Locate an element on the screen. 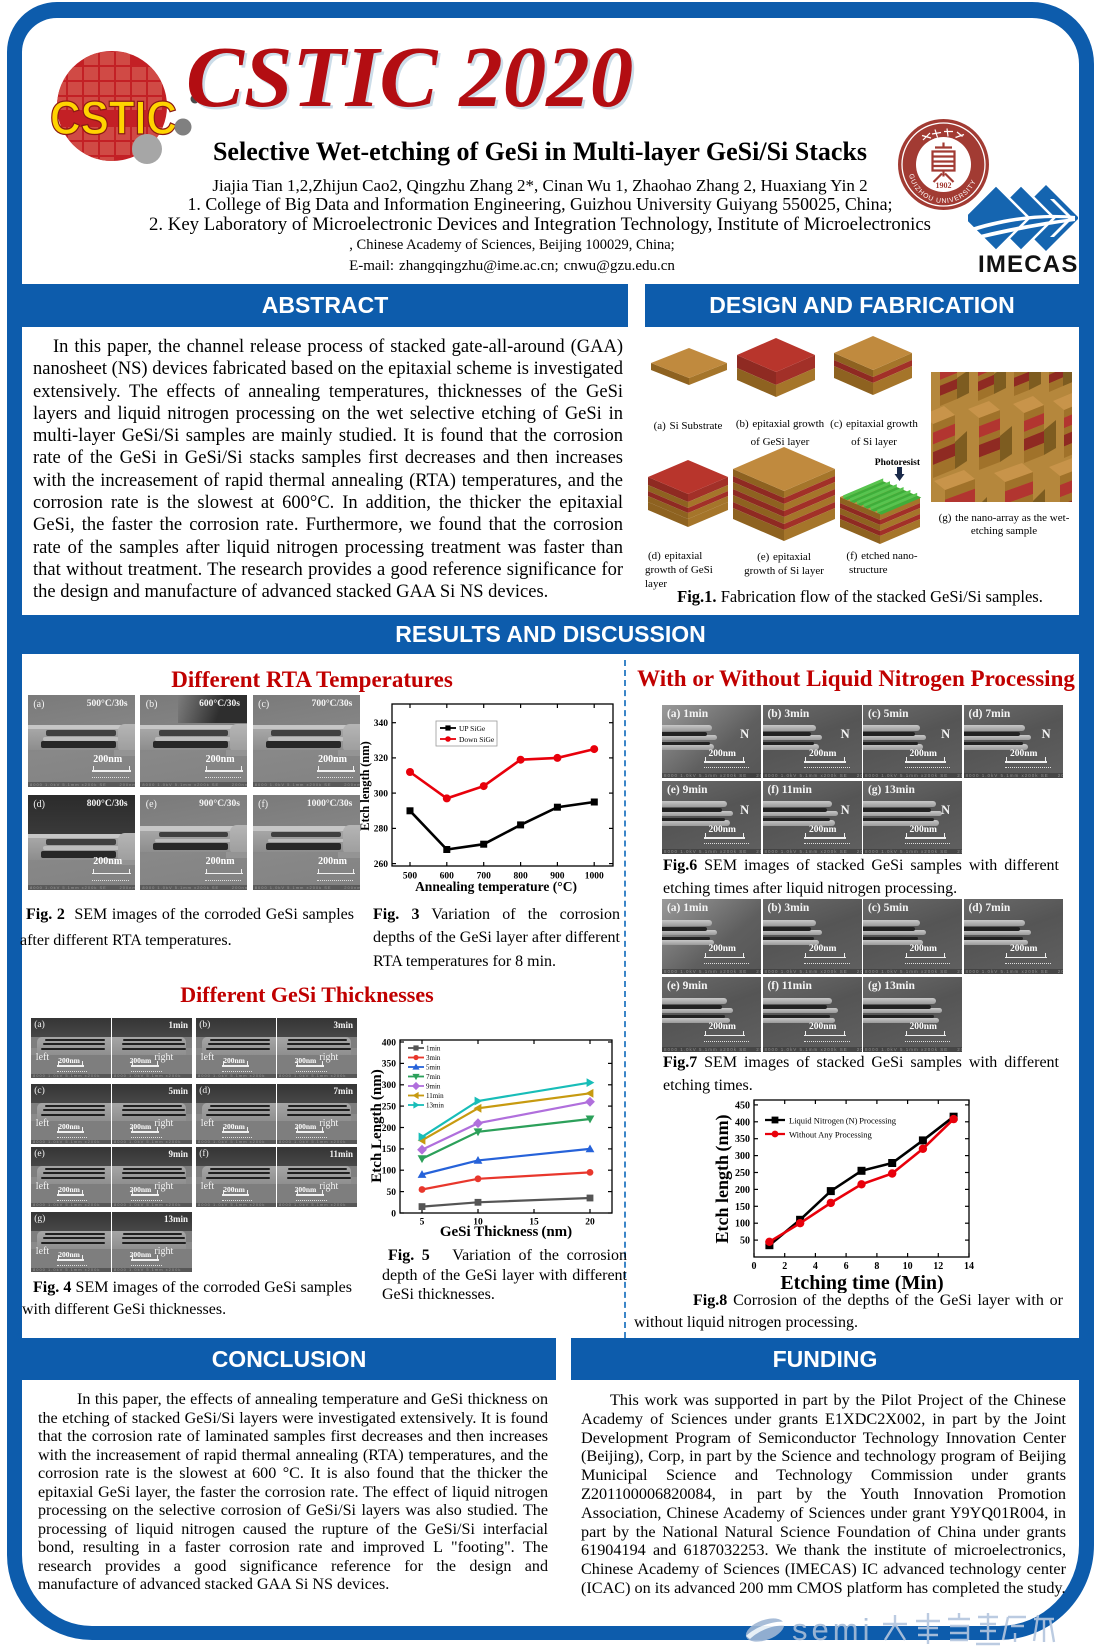 Image resolution: width=1103 pixels, height=1648 pixels. svg-text: 800 is located at coordinates (520, 877).